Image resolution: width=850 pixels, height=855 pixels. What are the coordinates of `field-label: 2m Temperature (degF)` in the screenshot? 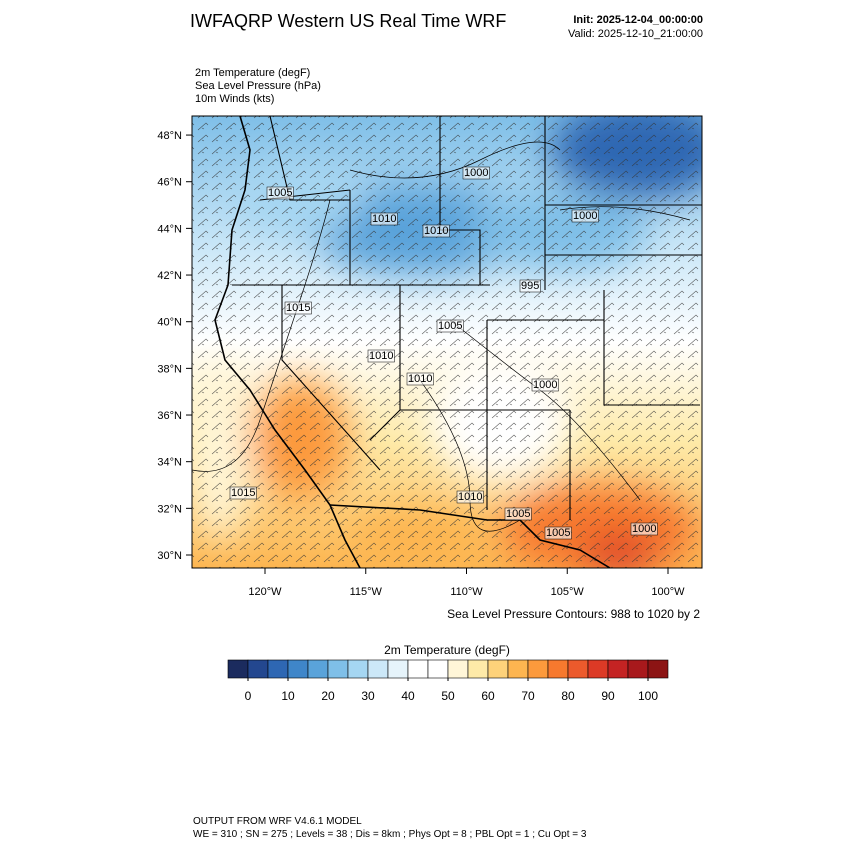 It's located at (252, 73).